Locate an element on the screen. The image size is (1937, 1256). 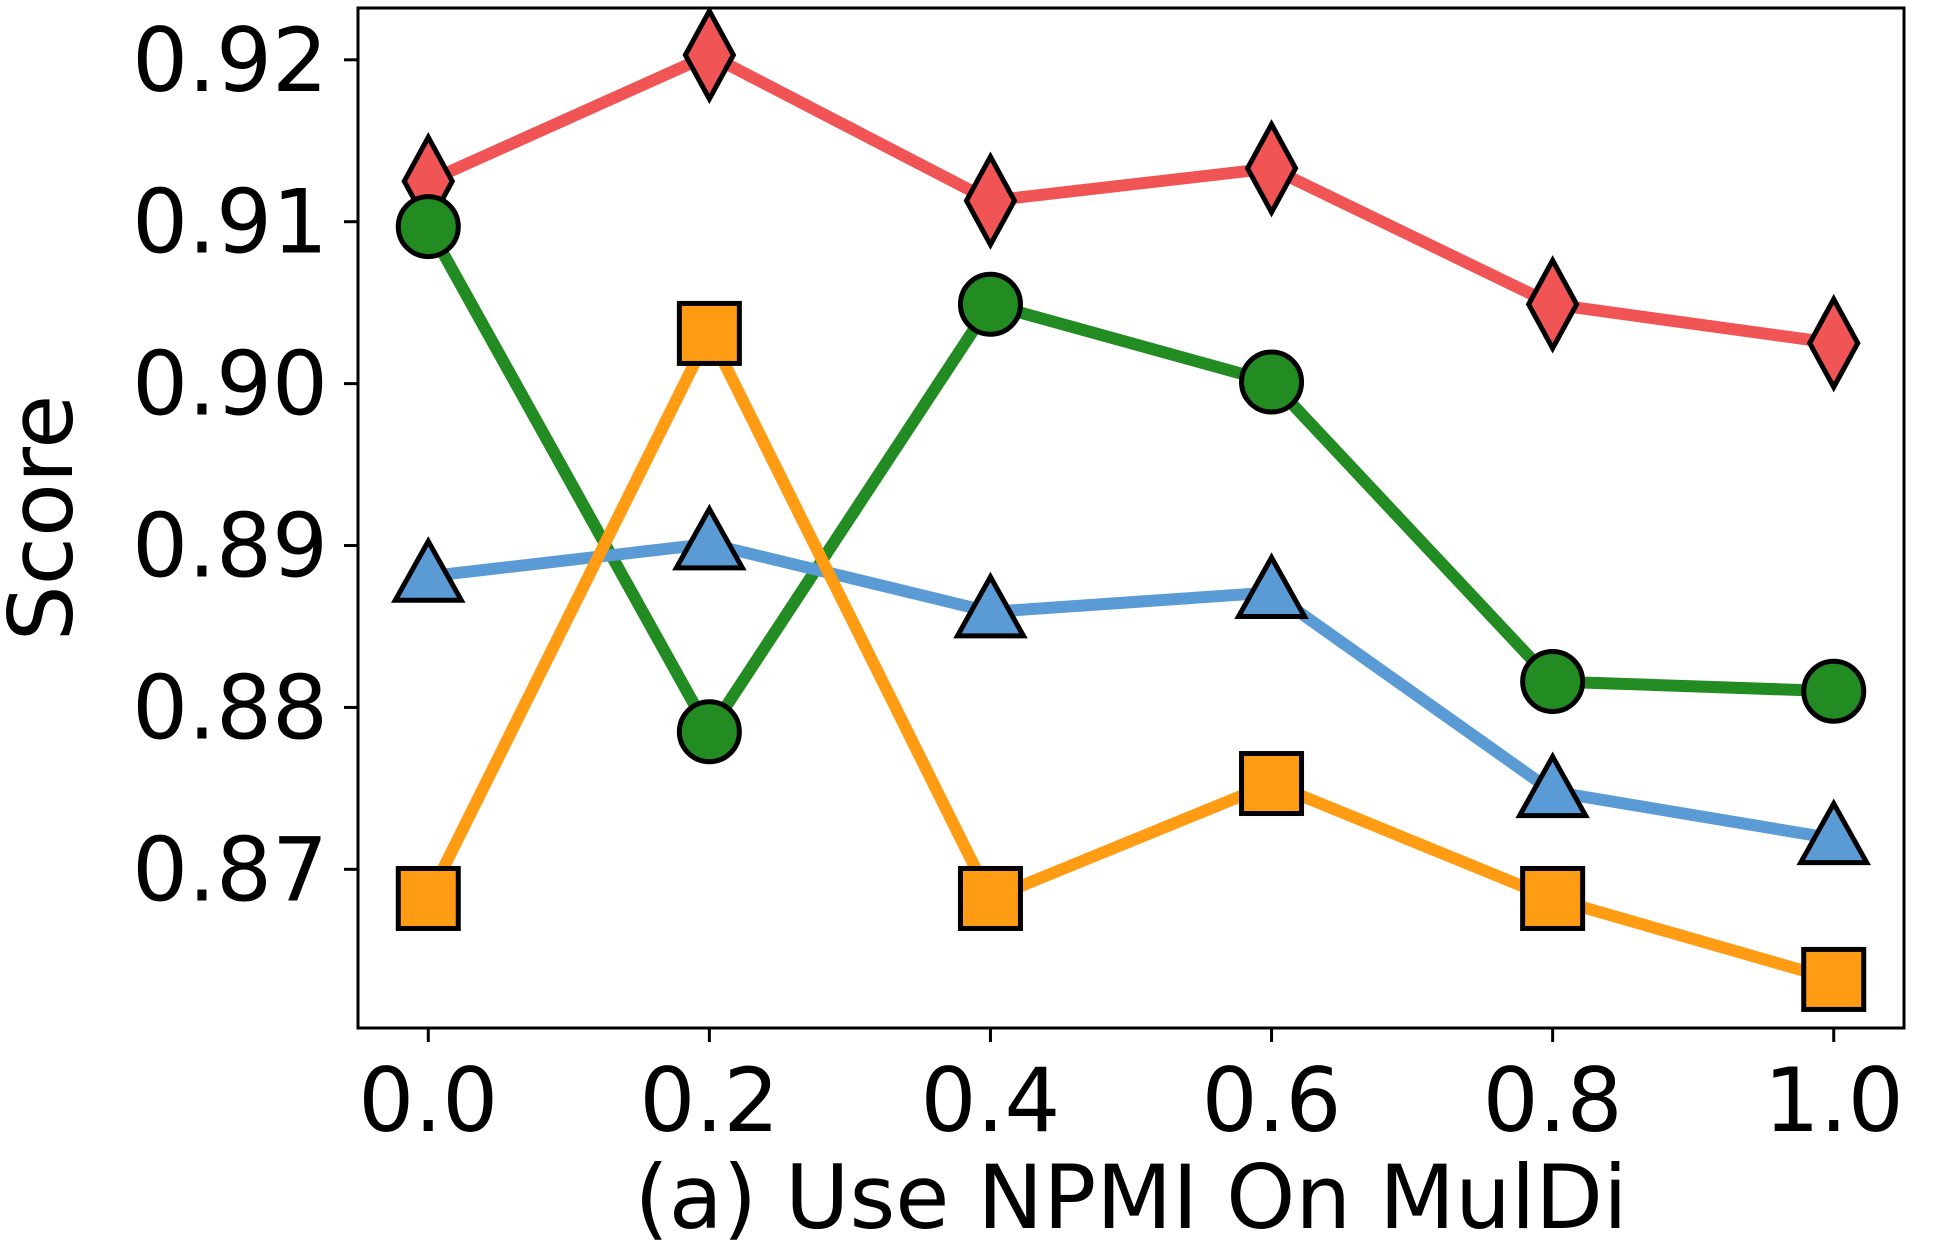
y-tick-label: 0.92 is located at coordinates (230, 60).